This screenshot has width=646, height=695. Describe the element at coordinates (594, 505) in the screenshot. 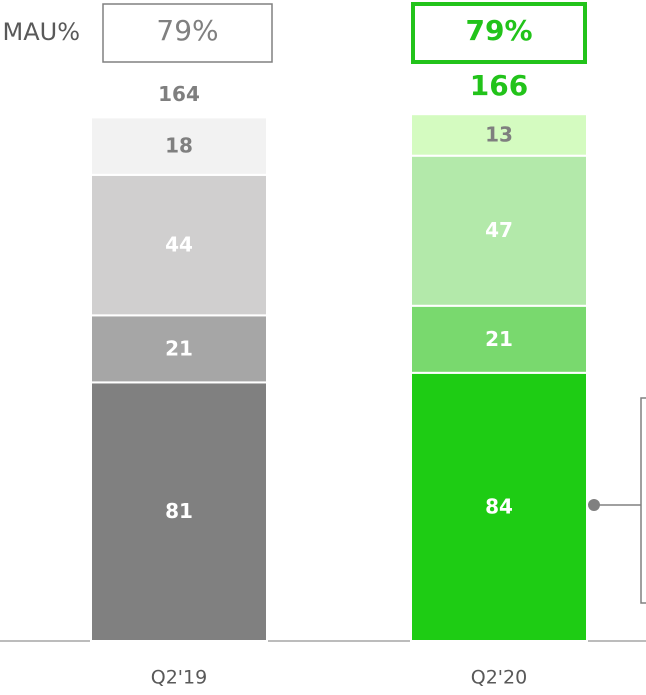

I see `bracket-dot` at that location.